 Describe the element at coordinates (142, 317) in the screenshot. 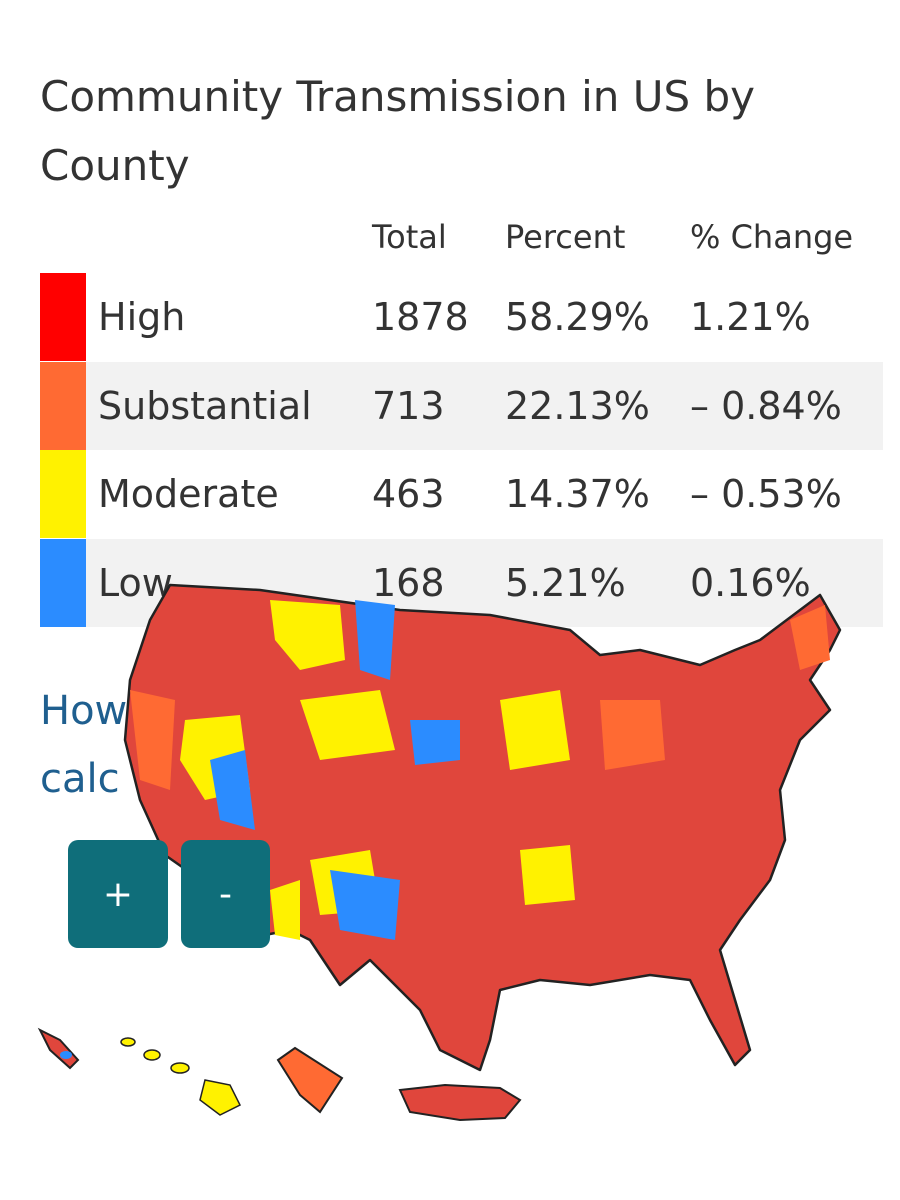

I see `row-label: High` at that location.